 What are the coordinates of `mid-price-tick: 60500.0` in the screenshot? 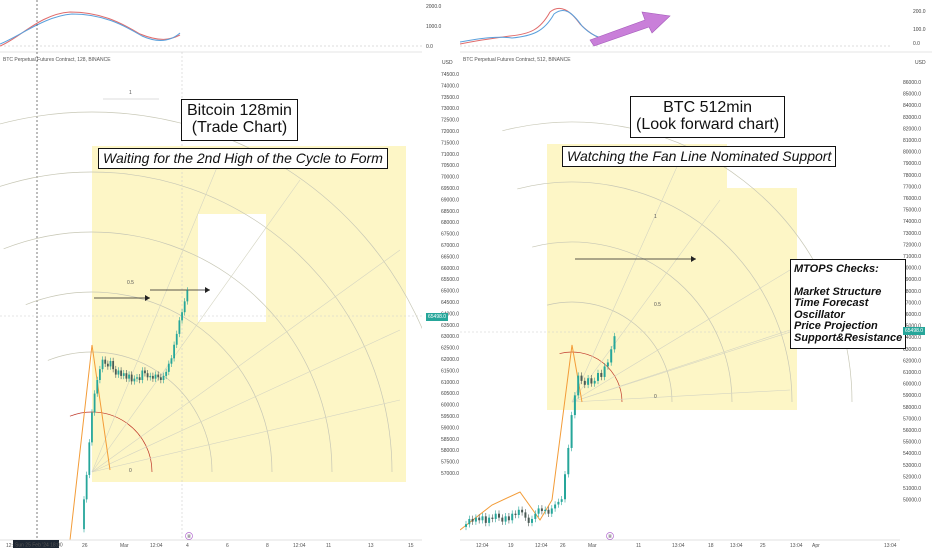 It's located at (450, 394).